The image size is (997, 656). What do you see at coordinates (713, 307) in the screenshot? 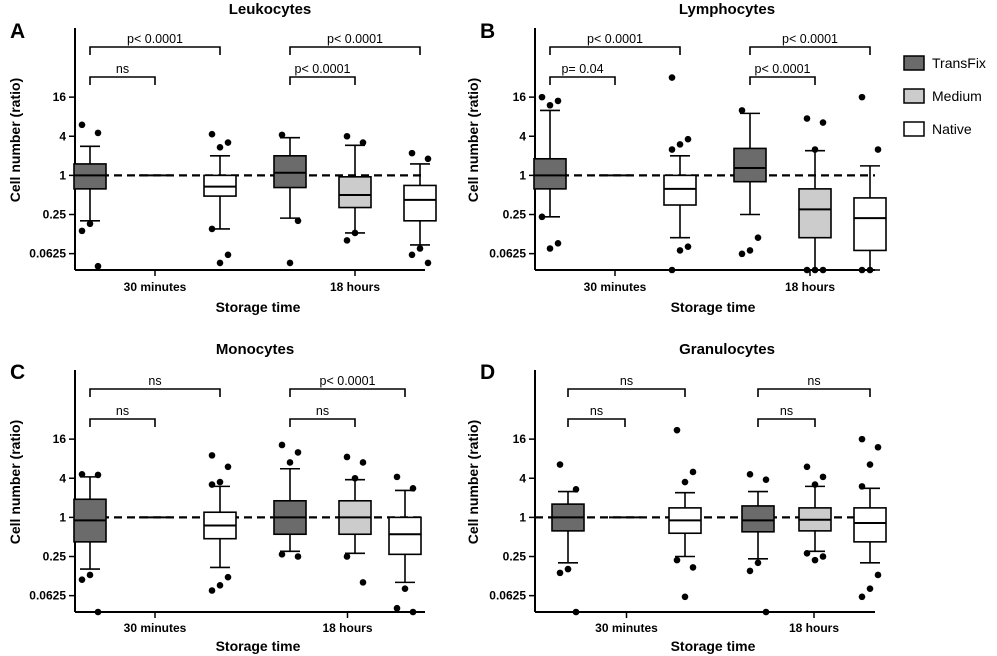
I see `x-axis-label: Storage time` at bounding box center [713, 307].